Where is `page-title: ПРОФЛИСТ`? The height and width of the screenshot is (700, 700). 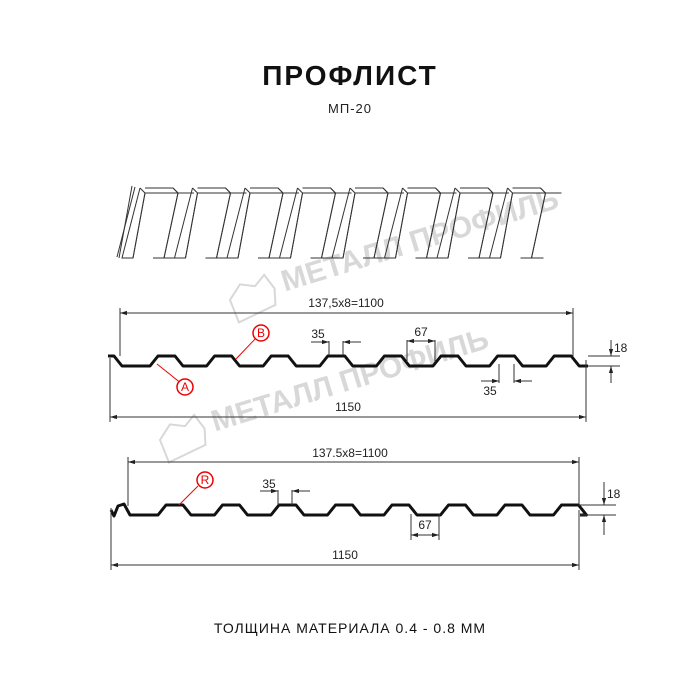 page-title: ПРОФЛИСТ is located at coordinates (350, 75).